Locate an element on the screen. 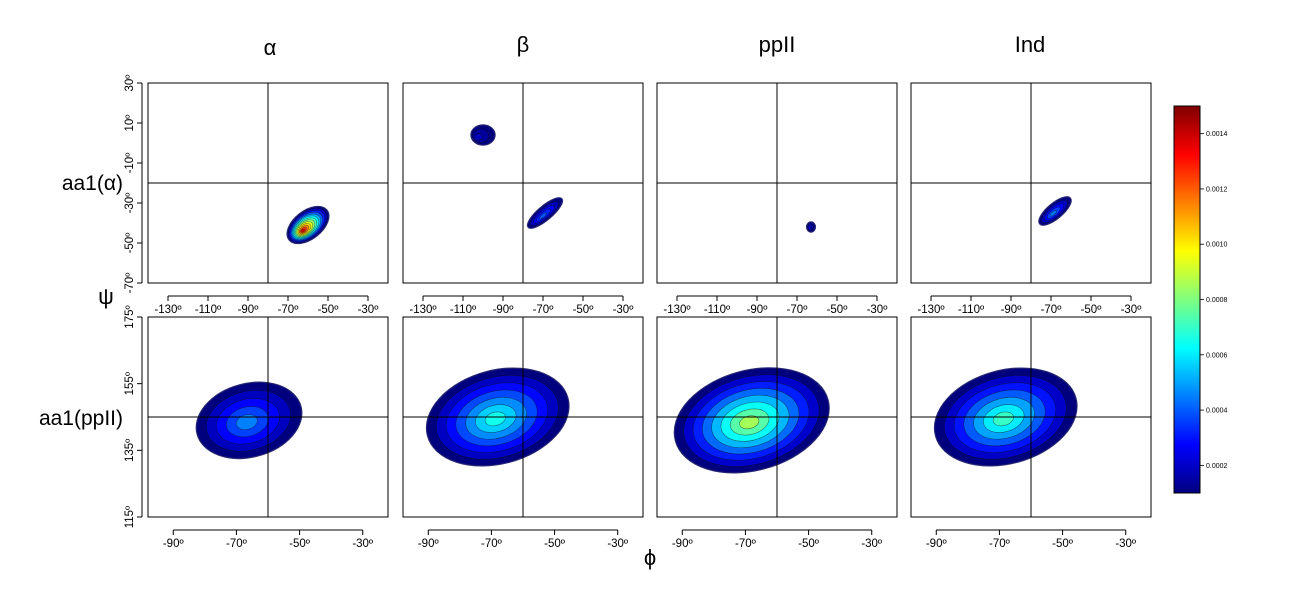  column-title-ind: Ind is located at coordinates (1030, 44).